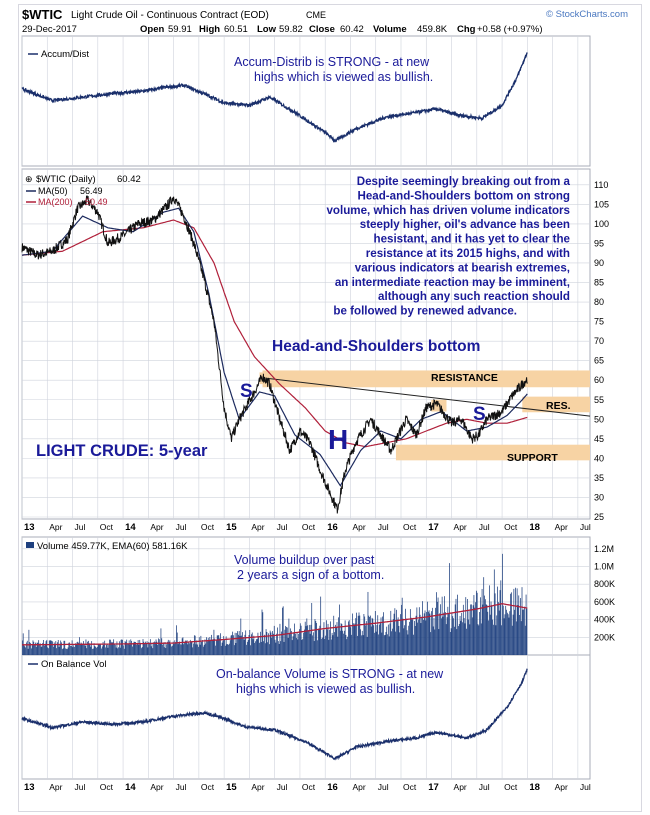 The height and width of the screenshot is (815, 650). I want to click on price-legend-last: 60.42, so click(129, 179).